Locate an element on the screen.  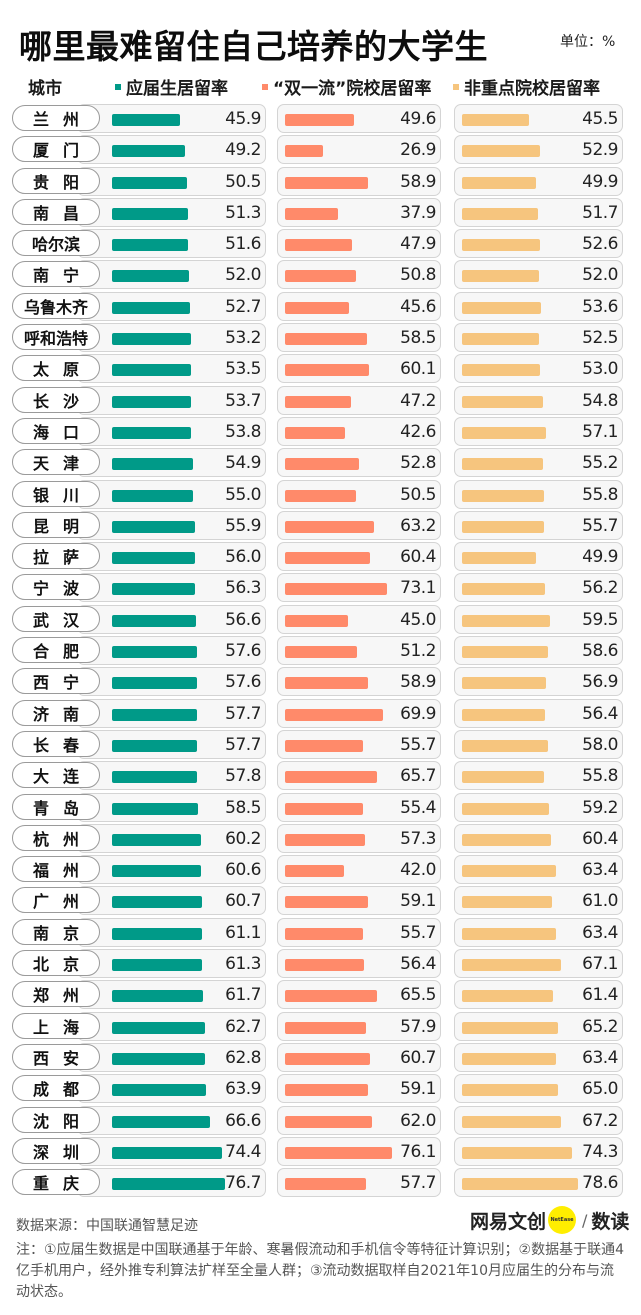
s2-cell: 55.7 is located at coordinates (359, 744).